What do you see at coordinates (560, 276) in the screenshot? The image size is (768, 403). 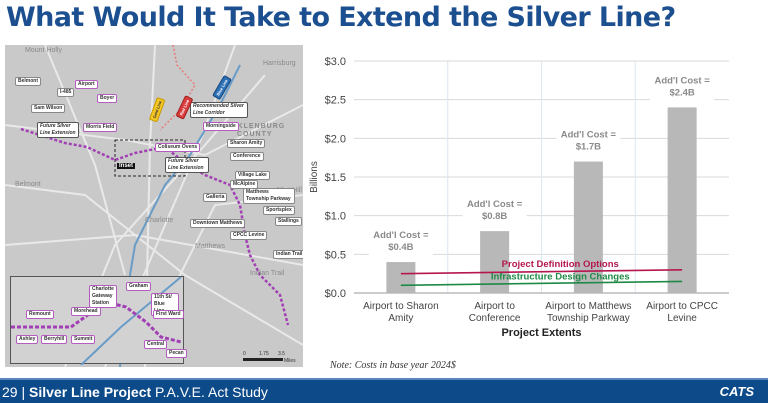 I see `series-label: Infrastructure Design Changes` at bounding box center [560, 276].